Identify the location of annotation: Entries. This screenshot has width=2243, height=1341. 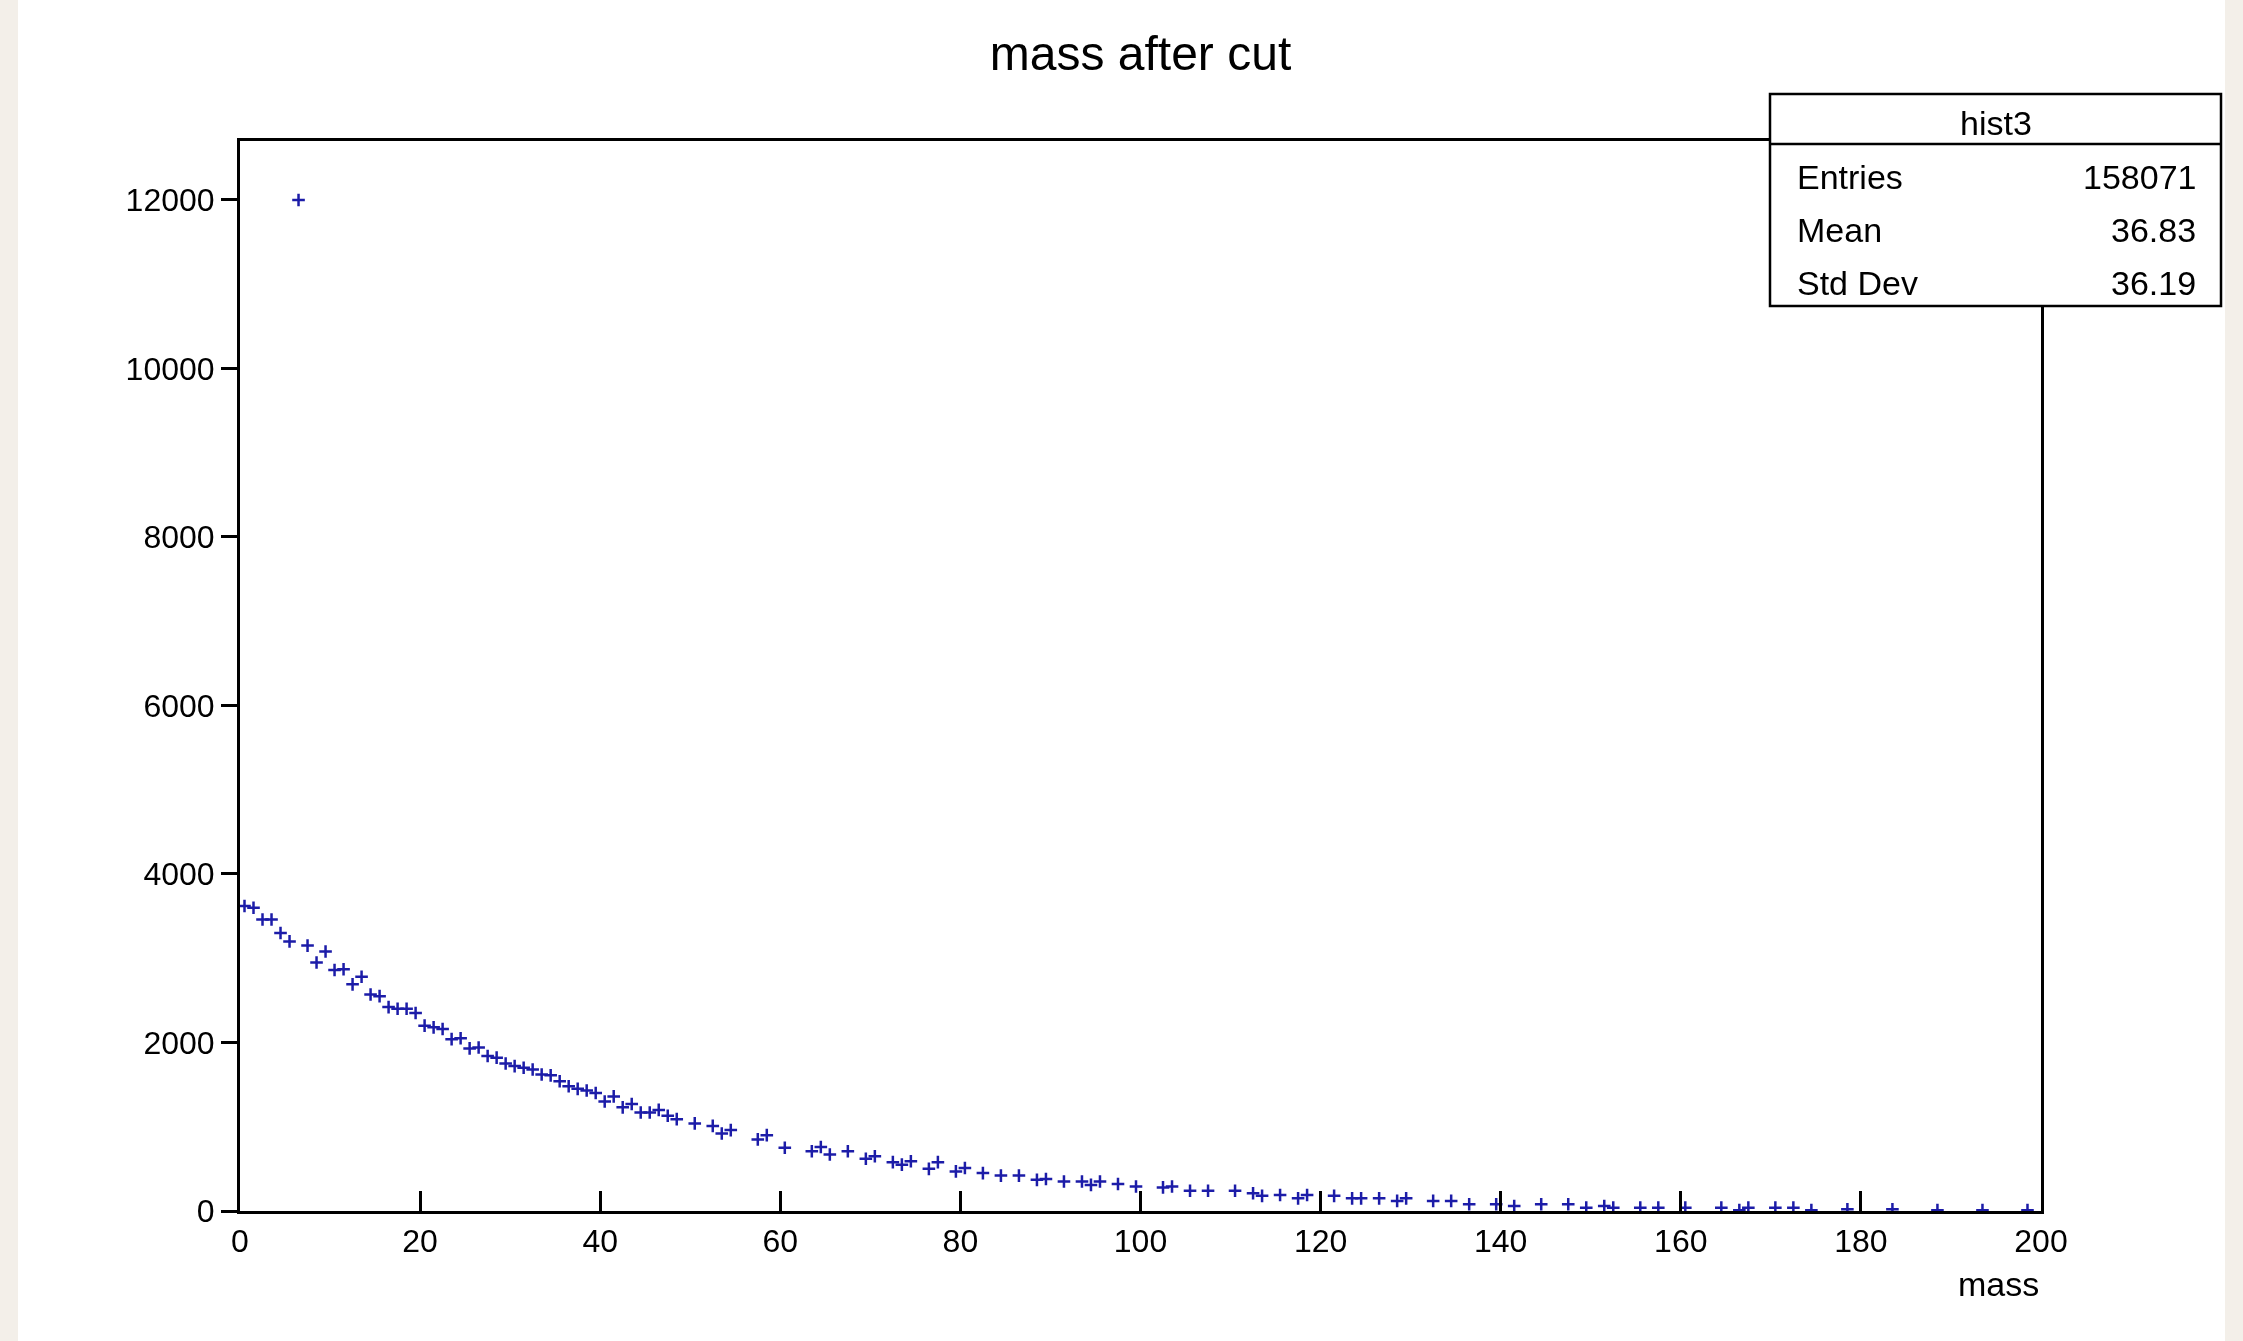
(1850, 177).